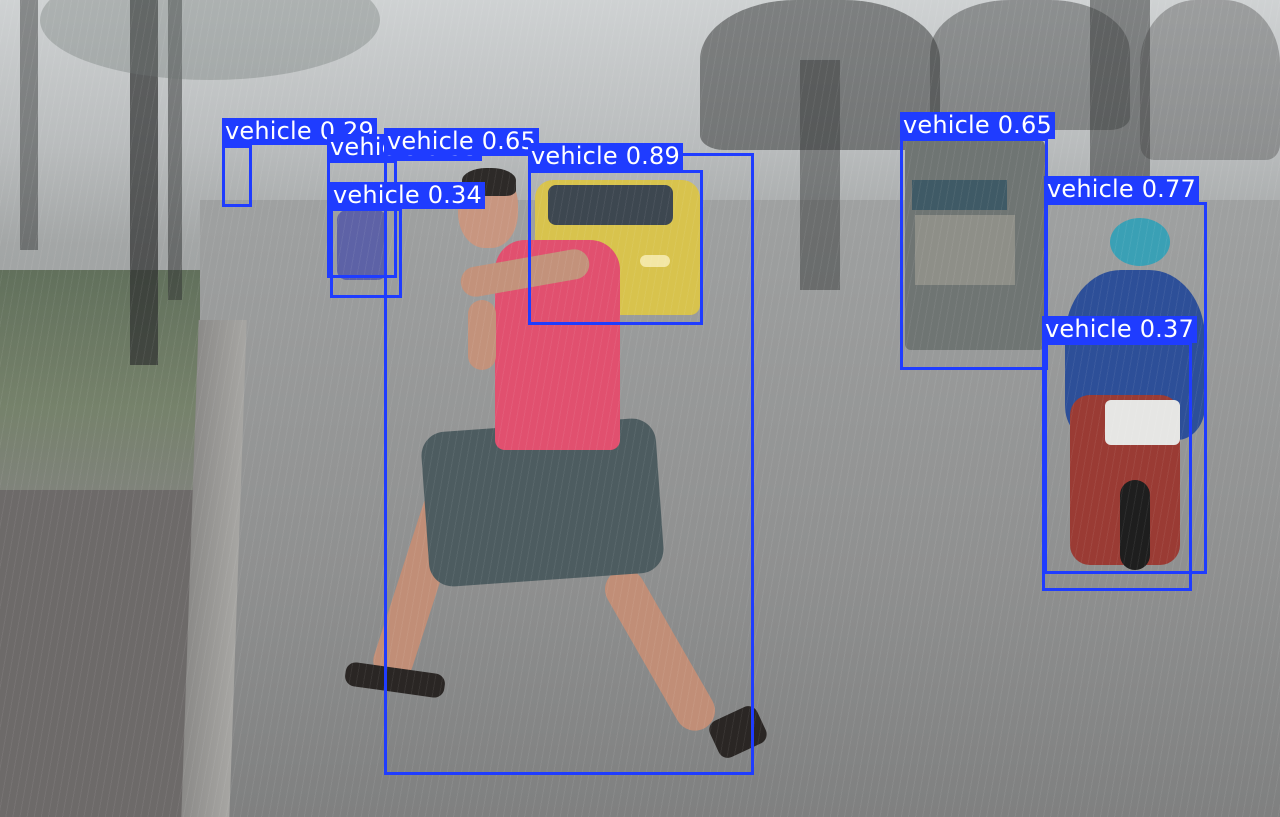  What do you see at coordinates (1135, 525) in the screenshot?
I see `scooter-wheel` at bounding box center [1135, 525].